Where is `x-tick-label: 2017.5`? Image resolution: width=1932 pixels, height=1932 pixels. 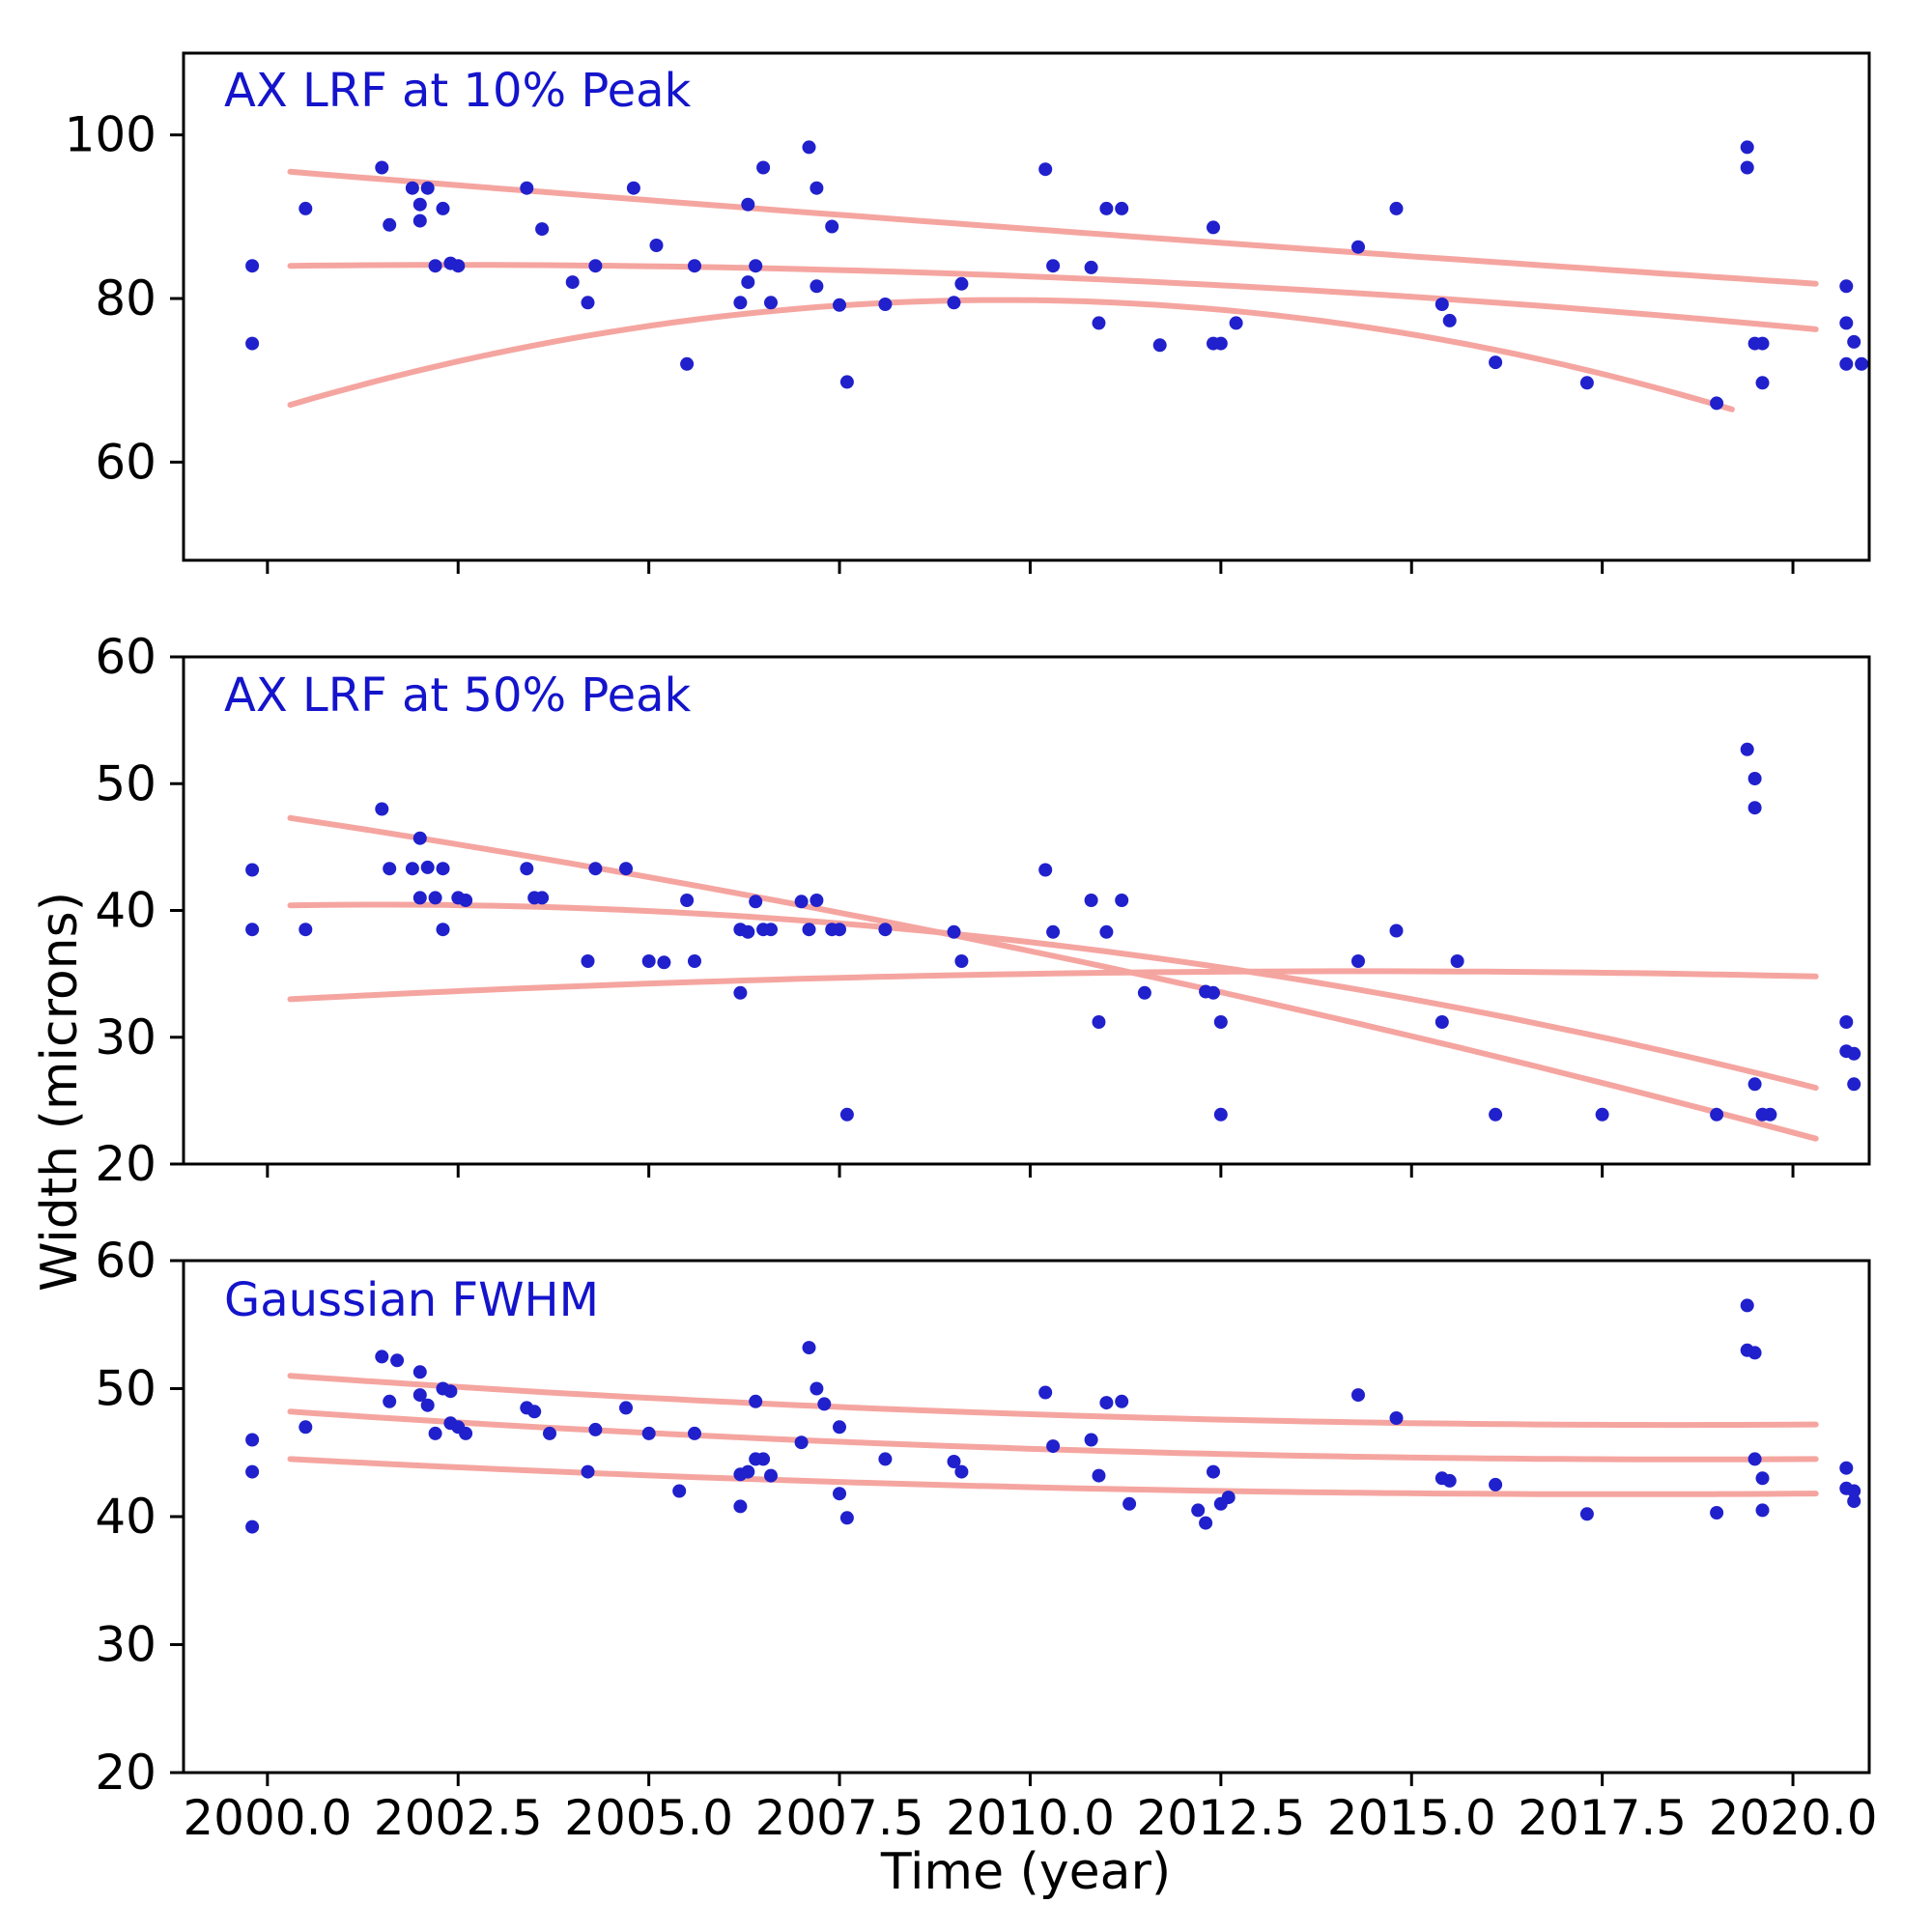
x-tick-label: 2017.5 is located at coordinates (1602, 1818).